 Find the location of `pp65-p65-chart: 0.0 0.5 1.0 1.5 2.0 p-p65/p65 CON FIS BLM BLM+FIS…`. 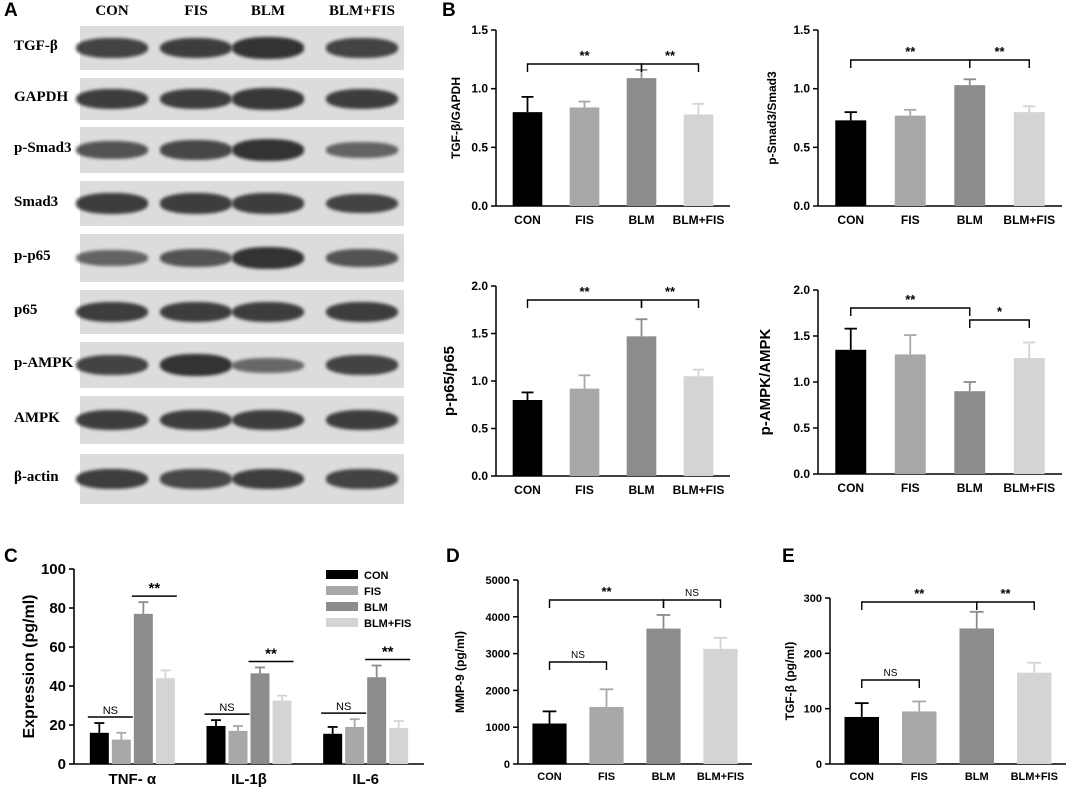

pp65-p65-chart: 0.0 0.5 1.0 1.5 2.0 p-p65/p65 CON FIS BLM BLM+FIS… is located at coordinates (585, 388).